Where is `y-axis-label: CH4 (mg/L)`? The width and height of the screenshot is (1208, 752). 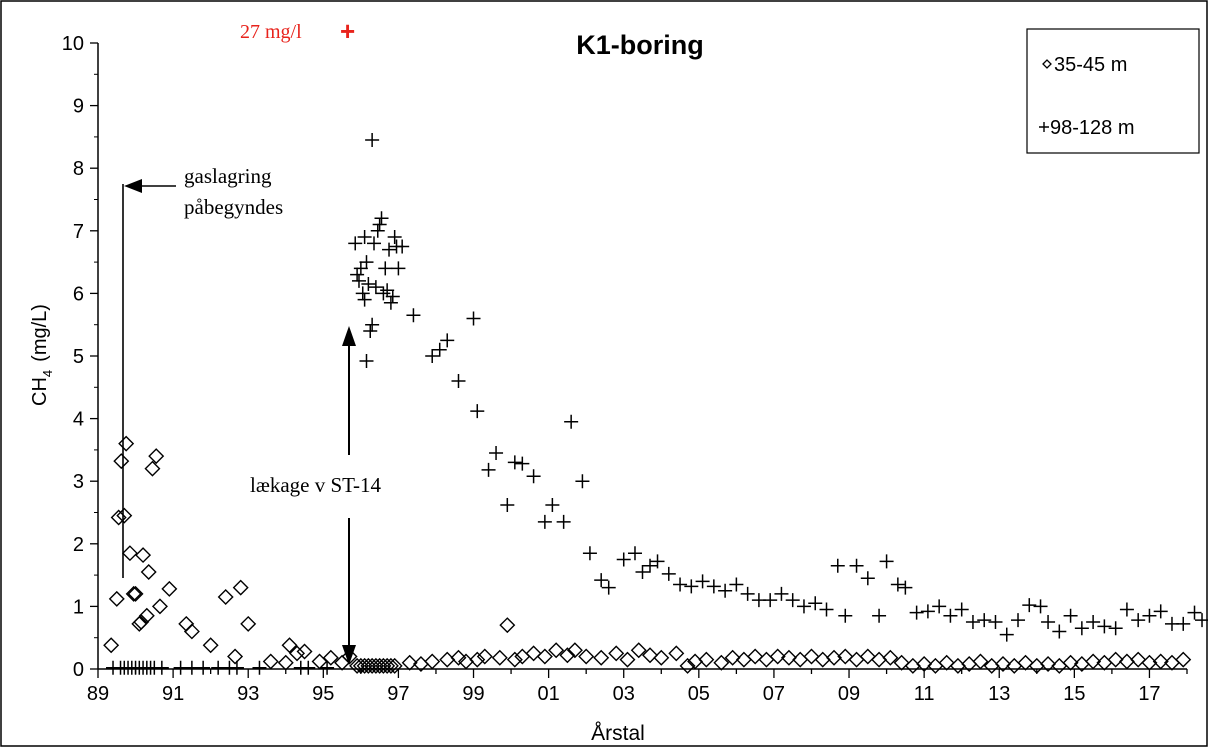 y-axis-label: CH4 (mg/L) is located at coordinates (42, 355).